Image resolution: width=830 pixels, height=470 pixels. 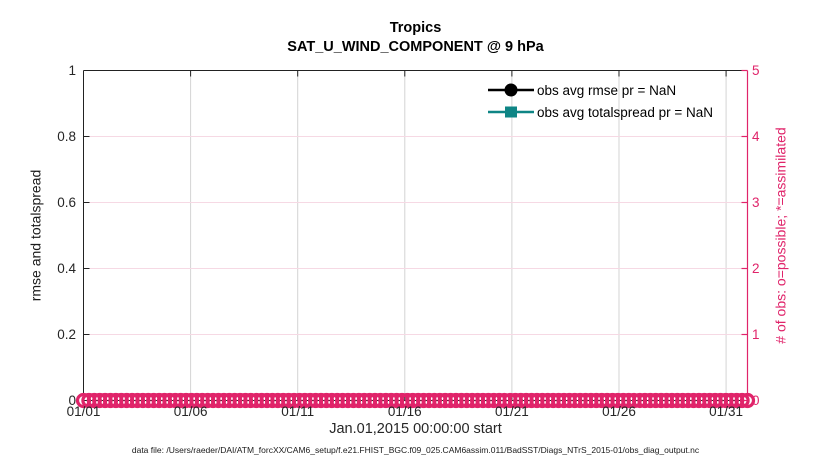 I want to click on x-tick-label: 01/11, so click(x=298, y=411).